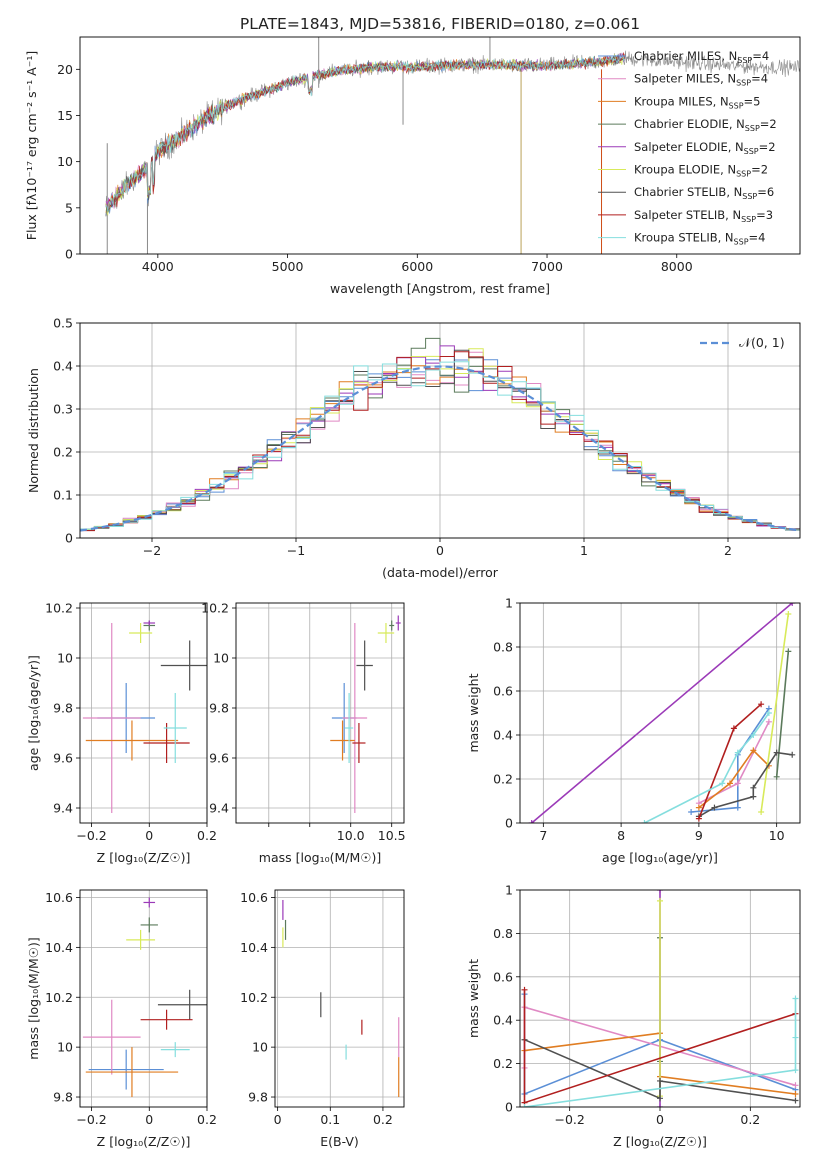 This screenshot has width=819, height=1170. I want to click on x-axis-label: mass [log₁₀(M/M☉)], so click(320, 857).